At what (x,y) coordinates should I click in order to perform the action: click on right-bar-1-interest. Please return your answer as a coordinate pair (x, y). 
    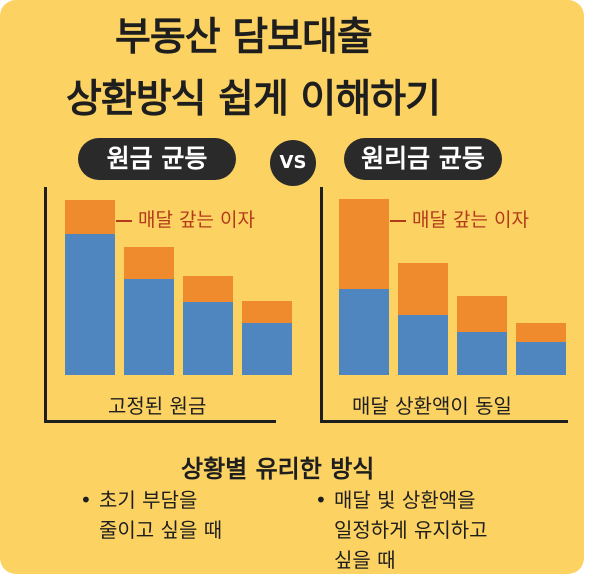
    Looking at the image, I should click on (364, 244).